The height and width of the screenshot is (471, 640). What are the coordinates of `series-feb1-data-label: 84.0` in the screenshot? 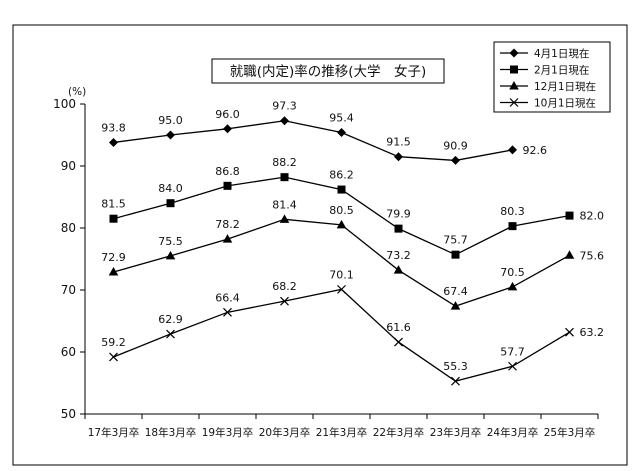 It's located at (170, 188).